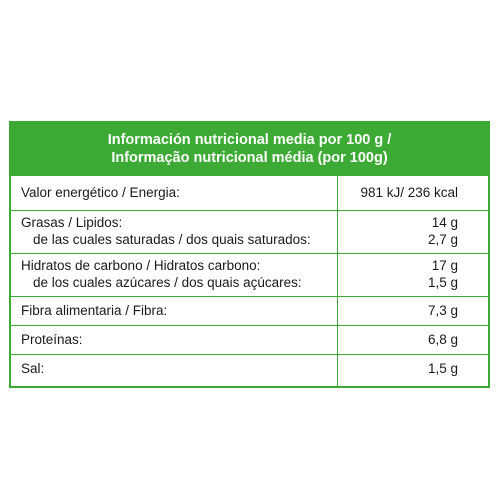 The height and width of the screenshot is (500, 500). I want to click on row-subvalue: 2,7 g, so click(442, 239).